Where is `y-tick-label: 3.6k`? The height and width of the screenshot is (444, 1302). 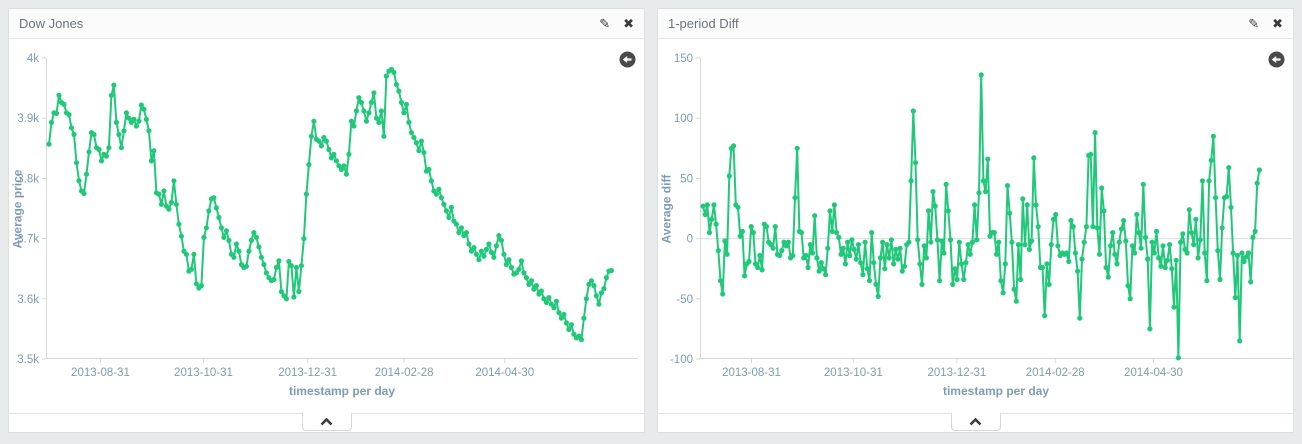 y-tick-label: 3.6k is located at coordinates (28, 300).